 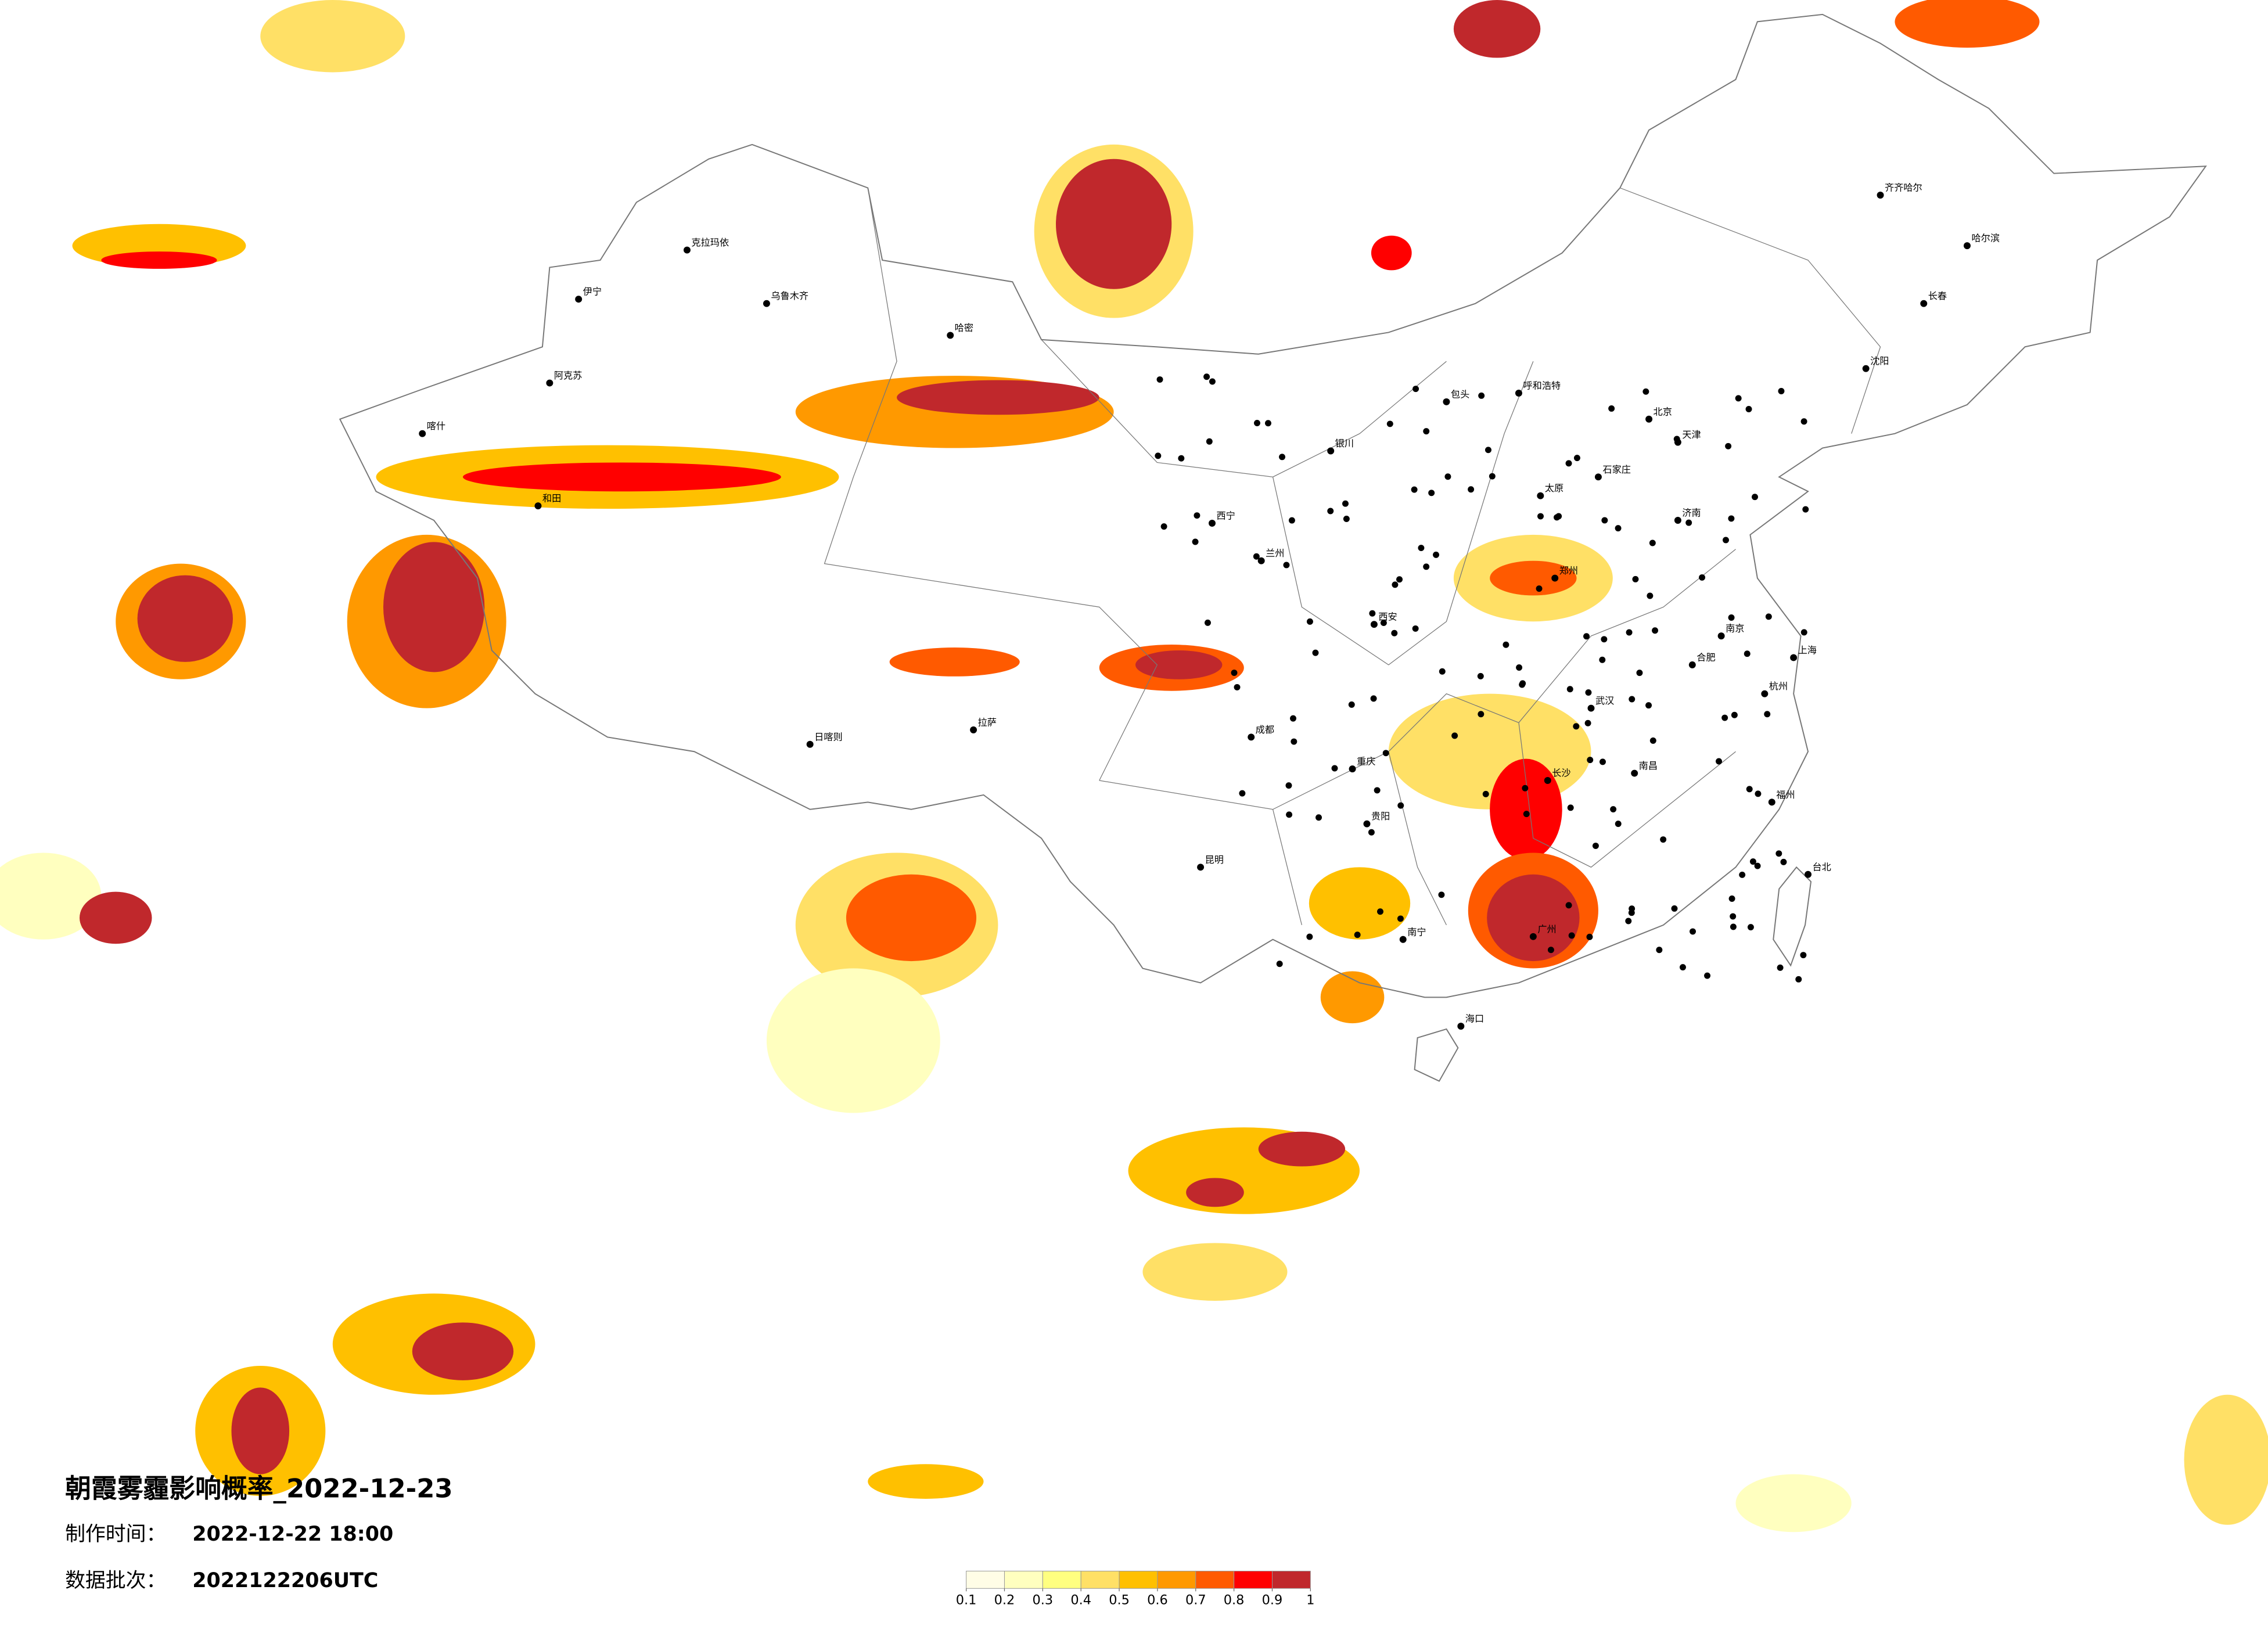 What do you see at coordinates (115, 1534) in the screenshot?
I see `info-label: 制作时间：` at bounding box center [115, 1534].